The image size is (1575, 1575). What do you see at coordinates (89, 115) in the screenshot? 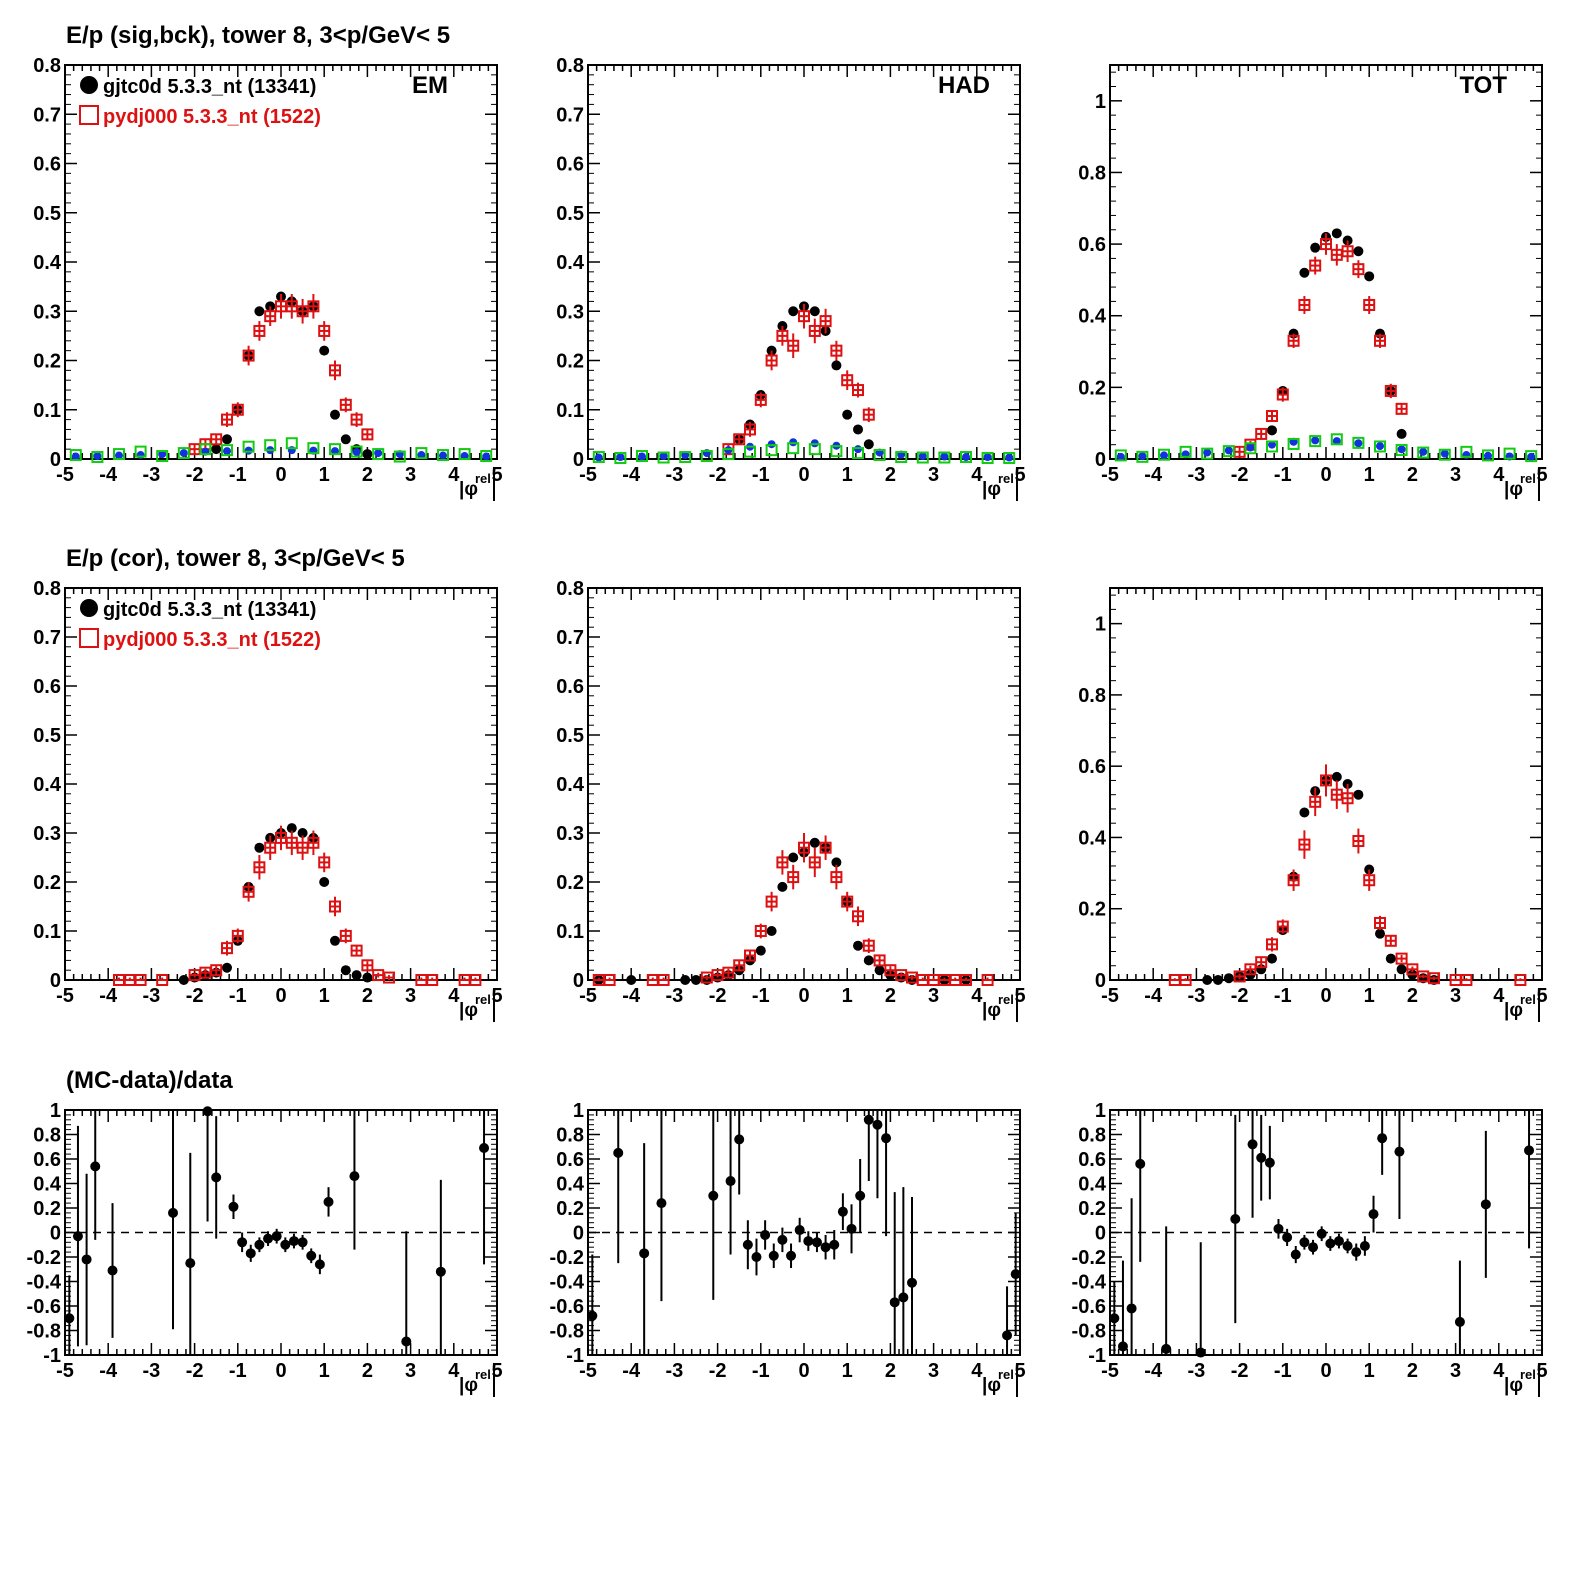
I see `legend-mc-marker` at bounding box center [89, 115].